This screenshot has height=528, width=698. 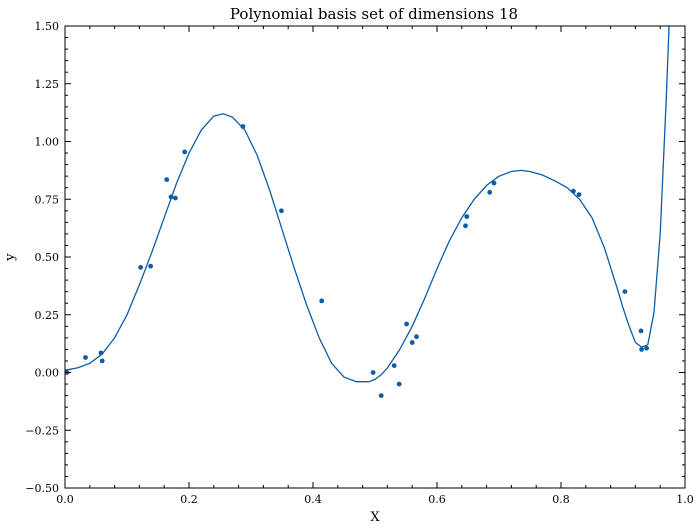 What do you see at coordinates (313, 499) in the screenshot?
I see `x-tick-label: 0.4` at bounding box center [313, 499].